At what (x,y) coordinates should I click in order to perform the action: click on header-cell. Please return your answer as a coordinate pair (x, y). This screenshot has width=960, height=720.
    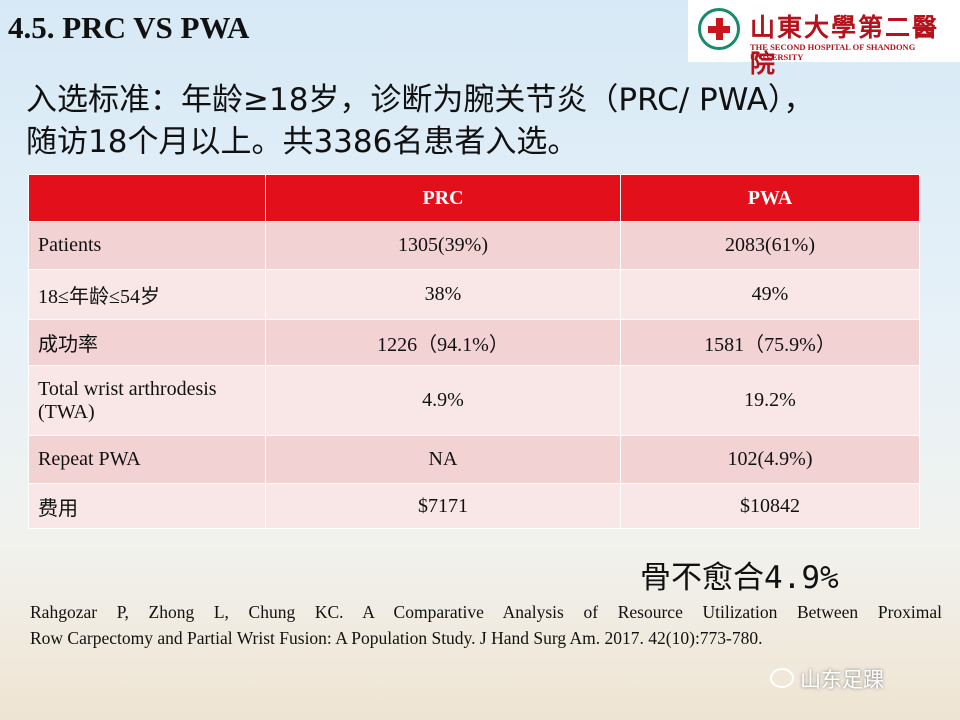
    Looking at the image, I should click on (147, 198).